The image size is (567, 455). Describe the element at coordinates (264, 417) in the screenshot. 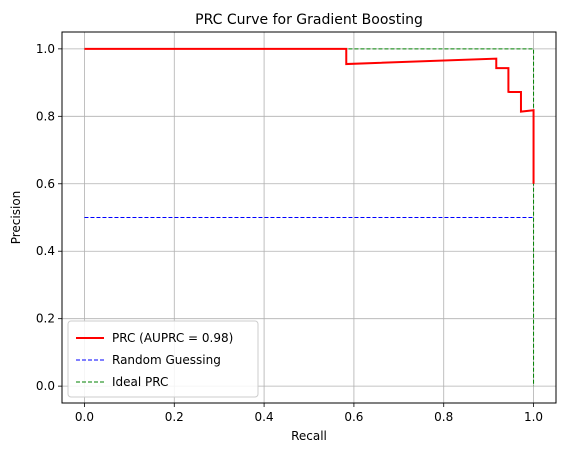

I see `x-tick-label: 0.4` at that location.